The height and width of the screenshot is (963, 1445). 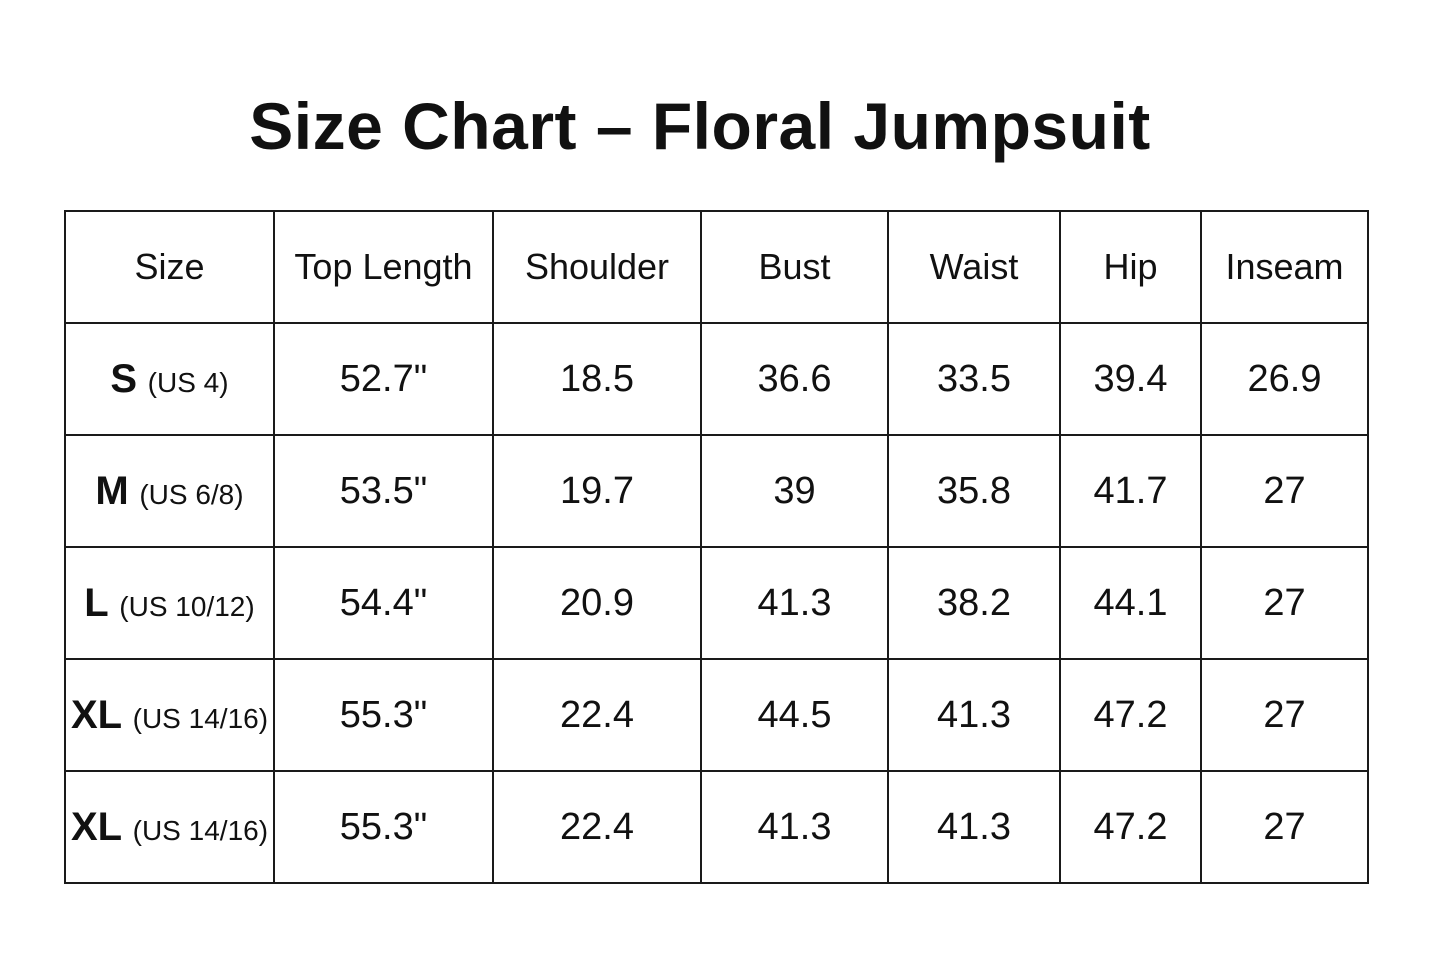 I want to click on measurement-cell: 52.7", so click(x=383, y=379).